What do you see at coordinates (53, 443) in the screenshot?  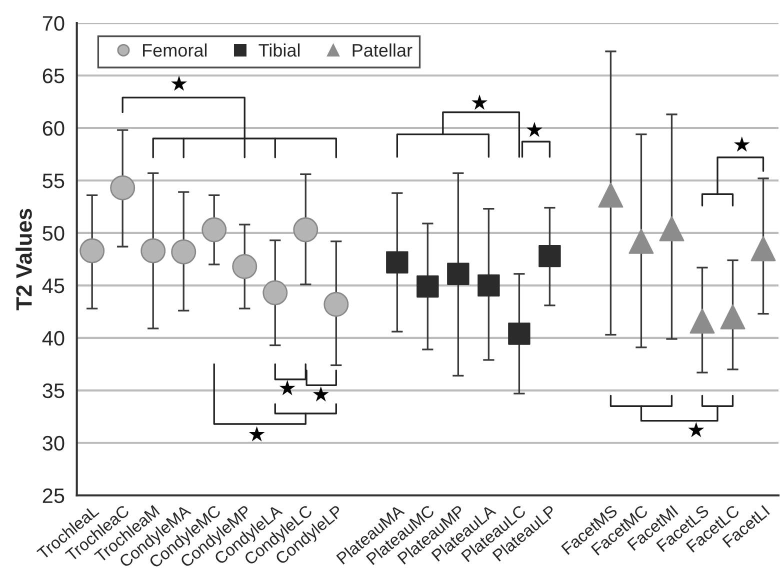 I see `y-tick-label: 30` at bounding box center [53, 443].